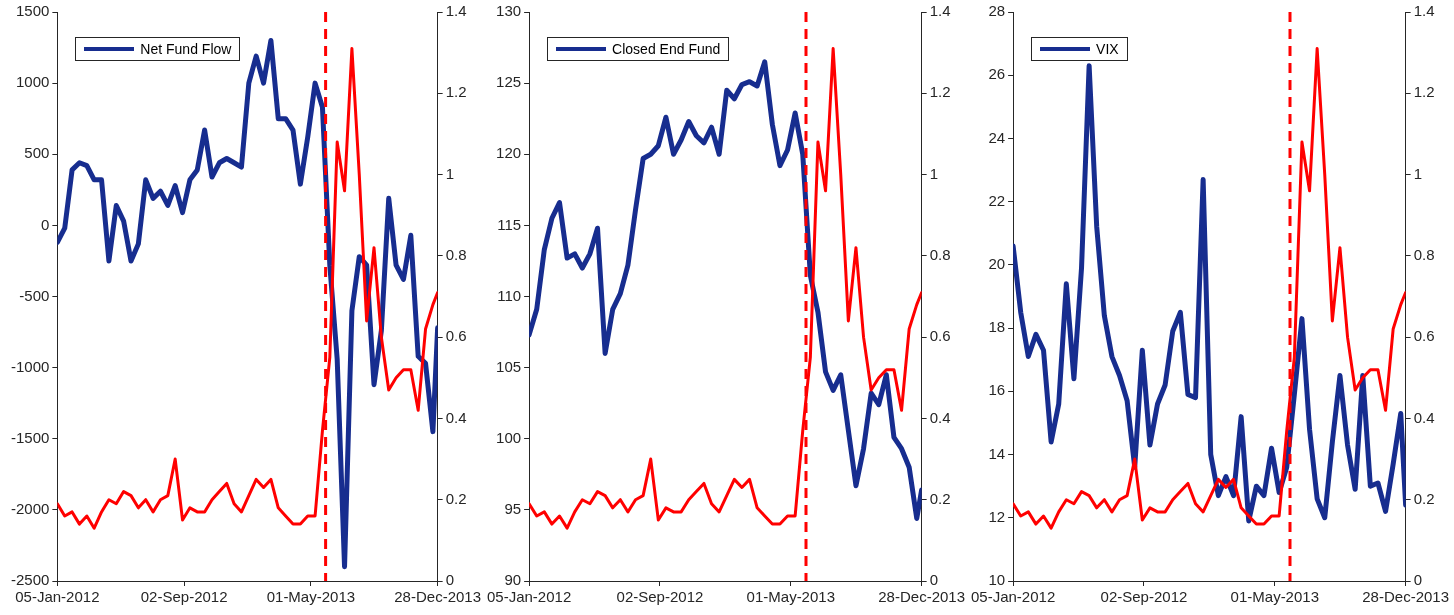  Describe the element at coordinates (37, 153) in the screenshot. I see `y-tick-label: 500` at that location.